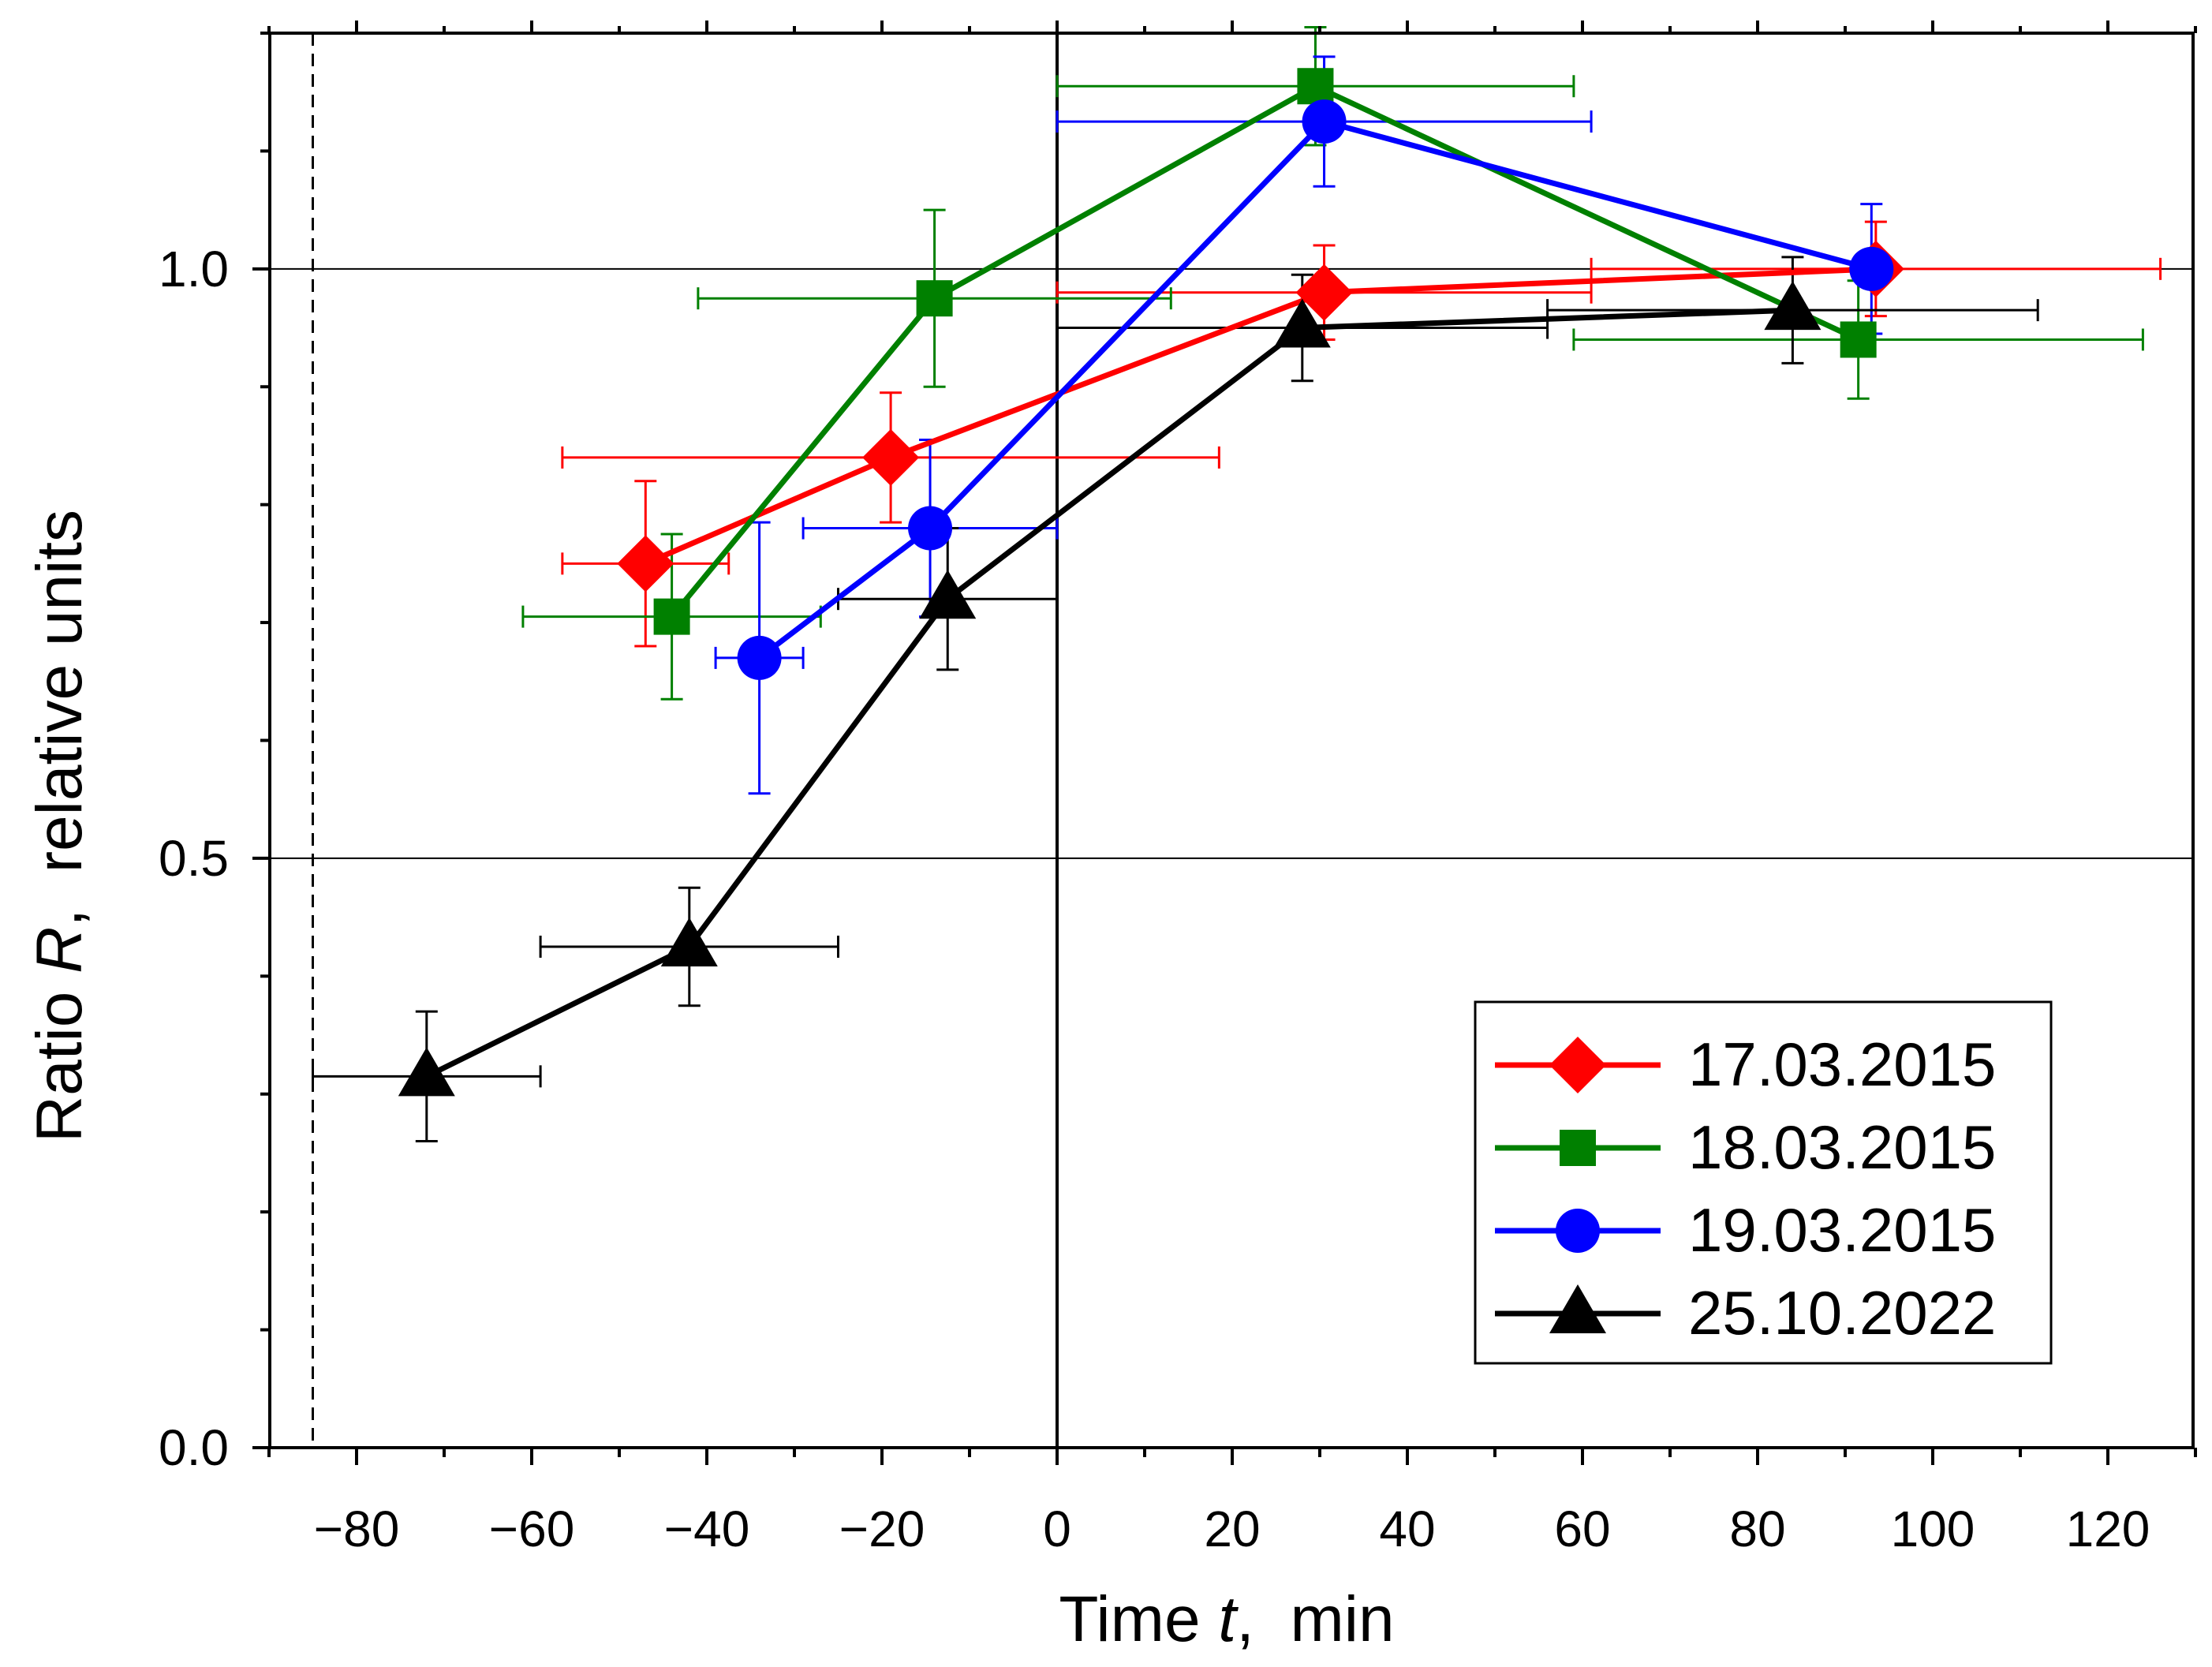 Image resolution: width=2212 pixels, height=1667 pixels. I want to click on point-s3-p0, so click(426, 1072).